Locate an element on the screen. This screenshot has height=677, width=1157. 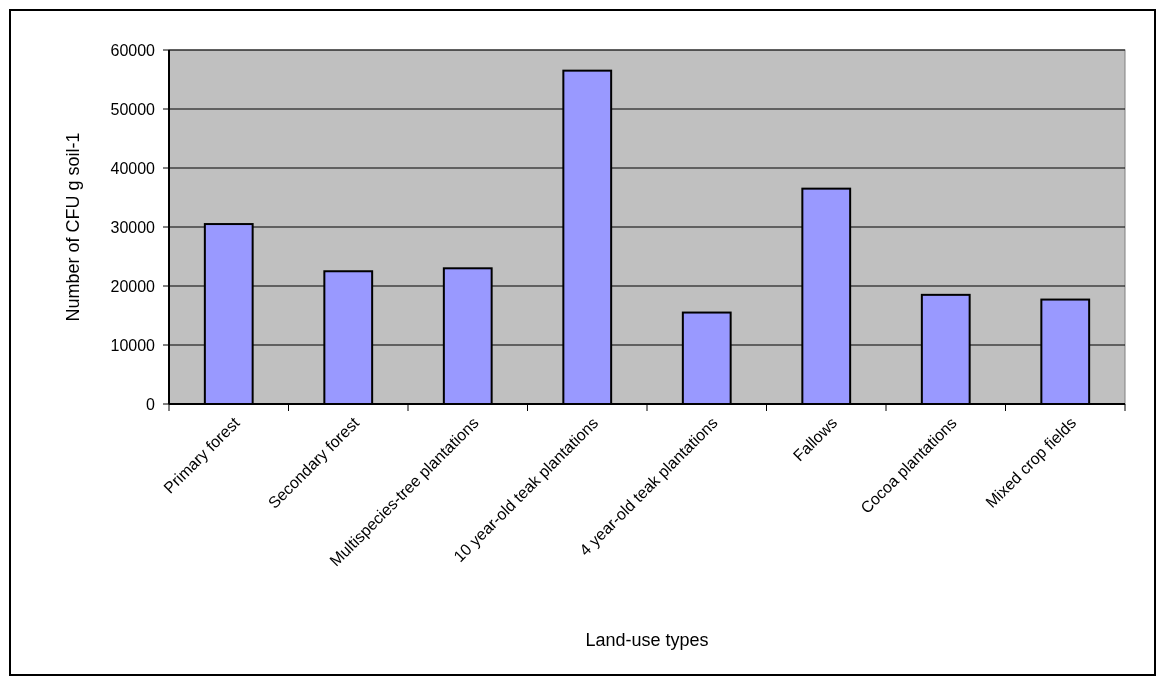
y-tick-label: 10000 is located at coordinates (133, 345).